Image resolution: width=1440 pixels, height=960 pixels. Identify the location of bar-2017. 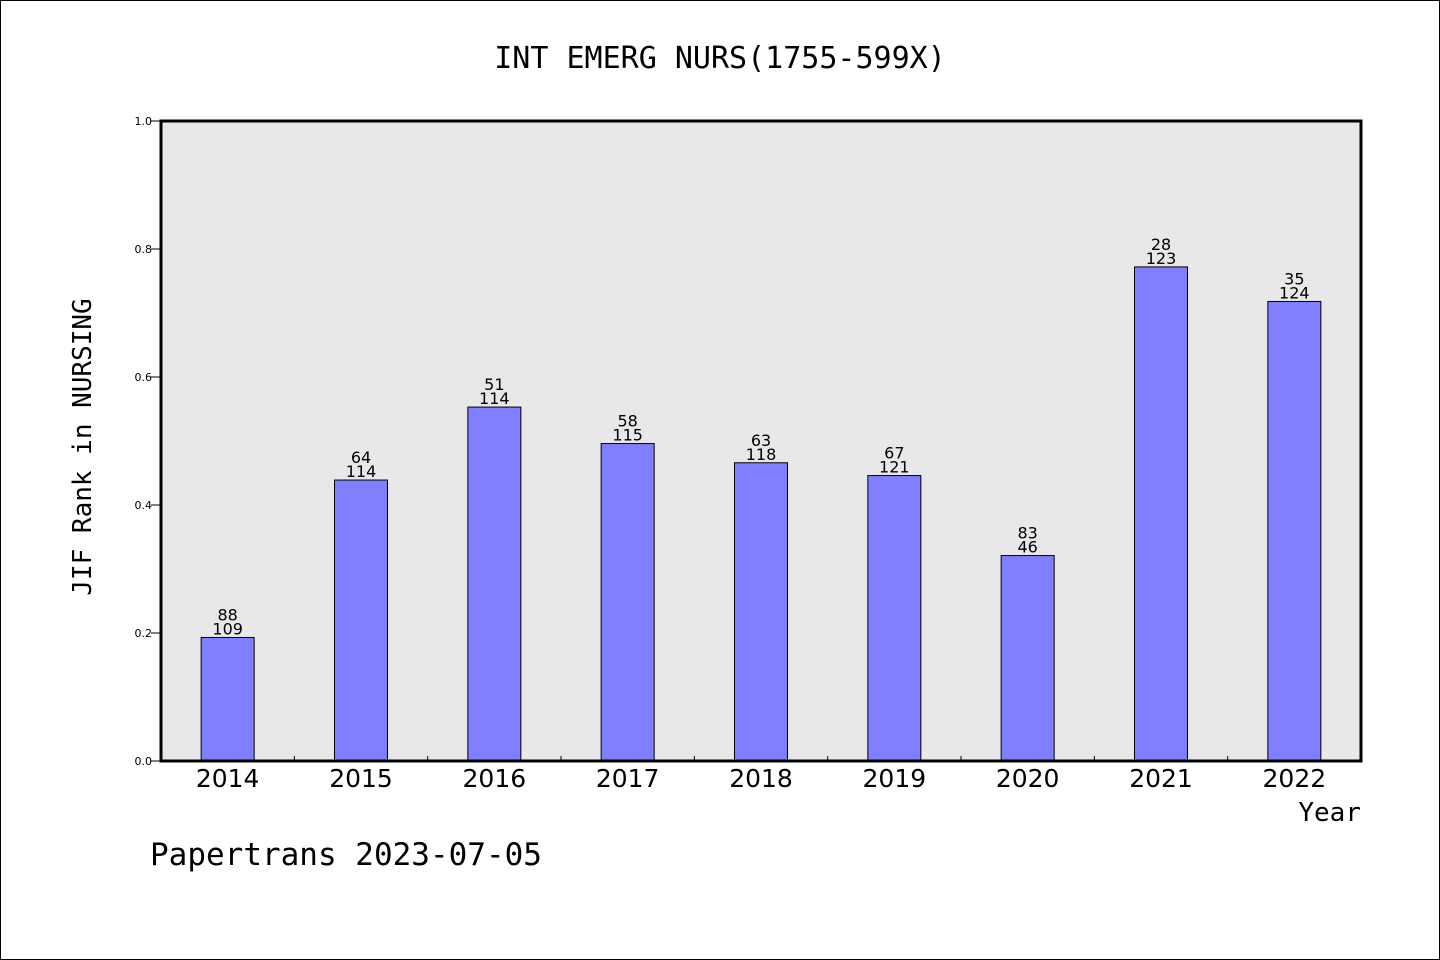
(627, 602).